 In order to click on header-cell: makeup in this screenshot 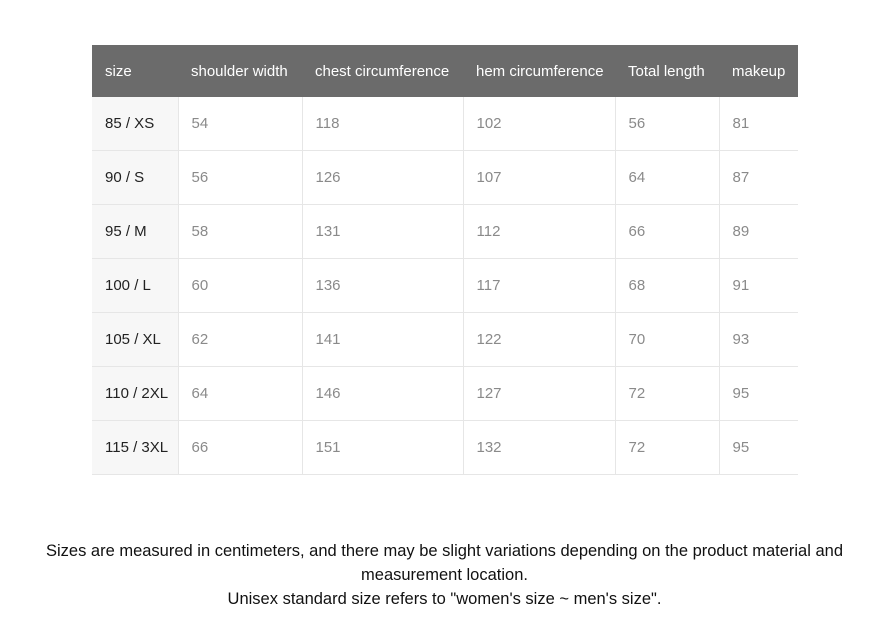, I will do `click(758, 71)`.